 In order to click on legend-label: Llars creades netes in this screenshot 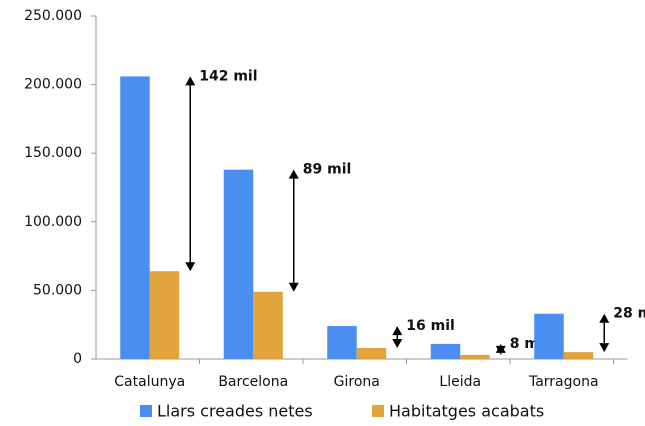, I will do `click(235, 411)`.